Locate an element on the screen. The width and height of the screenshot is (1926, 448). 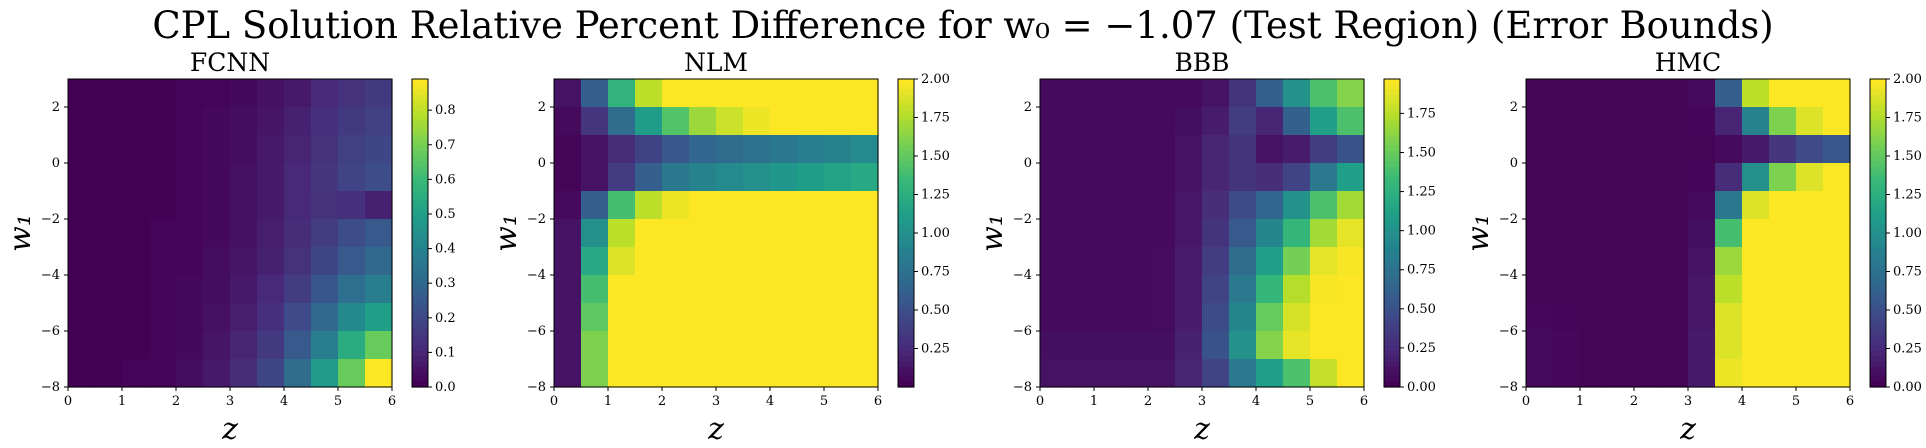
colorbar-tick-label: 0.75 is located at coordinates (935, 272).